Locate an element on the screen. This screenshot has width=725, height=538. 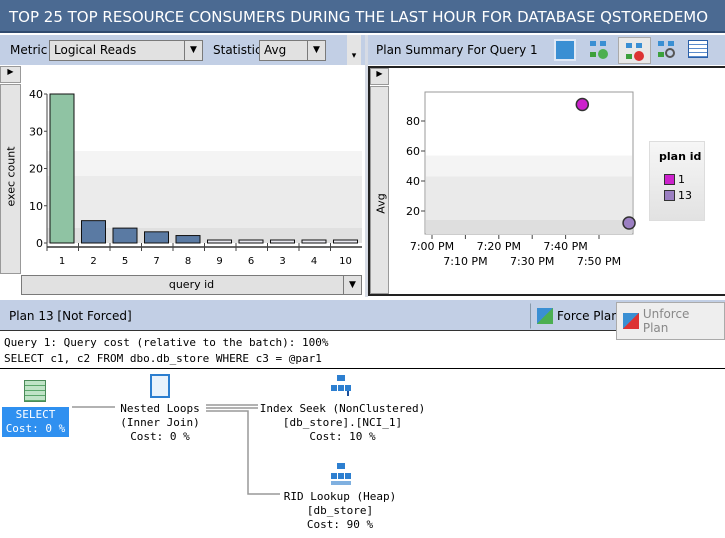
x-axis-field: query id ▼ is located at coordinates (191, 285).